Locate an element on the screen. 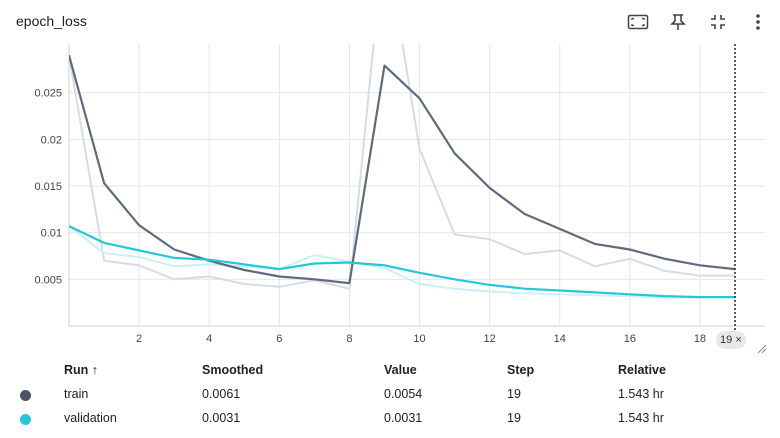  resize-handle-icon is located at coordinates (762, 349).